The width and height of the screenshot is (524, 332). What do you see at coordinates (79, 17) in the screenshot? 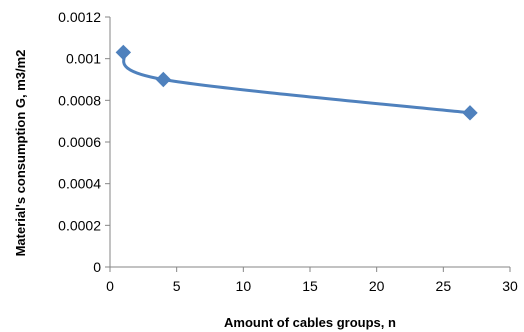
I see `y-tick-label: 0.0012` at bounding box center [79, 17].